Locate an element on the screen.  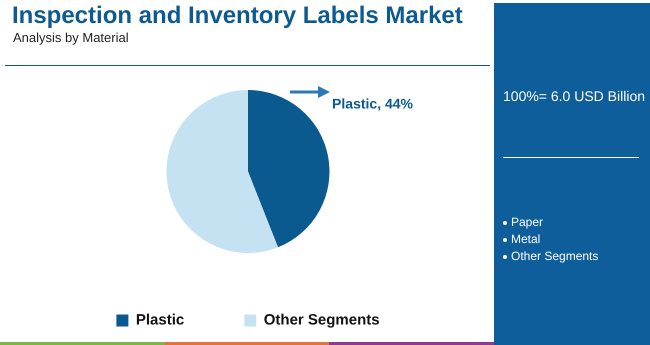
legend-label: Plastic is located at coordinates (160, 320).